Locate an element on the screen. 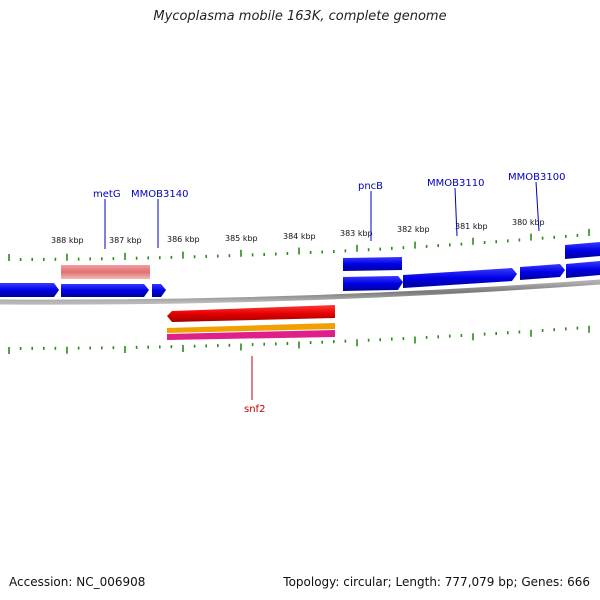 The width and height of the screenshot is (600, 600). scale-label-384: 384 kbp is located at coordinates (299, 236).